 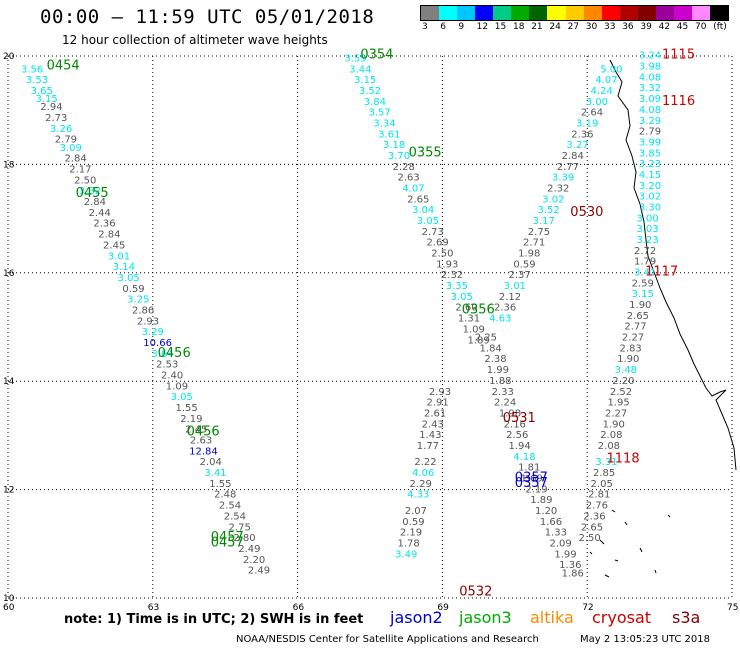 What do you see at coordinates (482, 27) in the screenshot?
I see `scale-tick-label: 12` at bounding box center [482, 27].